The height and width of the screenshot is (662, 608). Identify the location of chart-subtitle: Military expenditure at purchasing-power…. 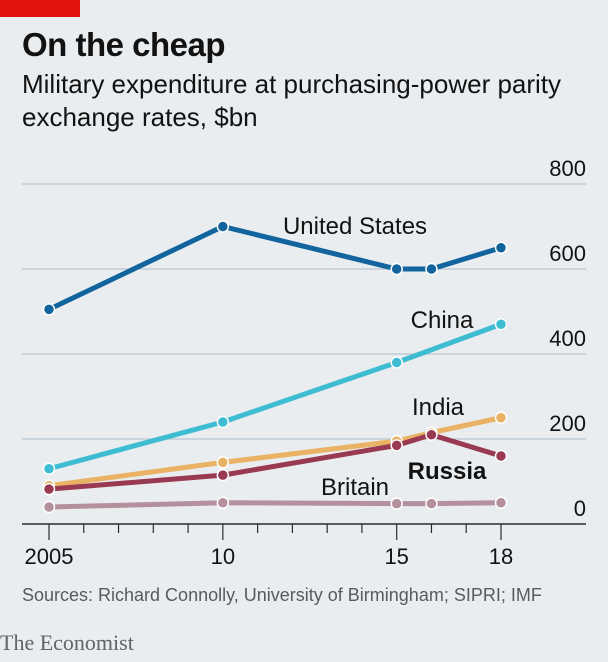
(292, 100).